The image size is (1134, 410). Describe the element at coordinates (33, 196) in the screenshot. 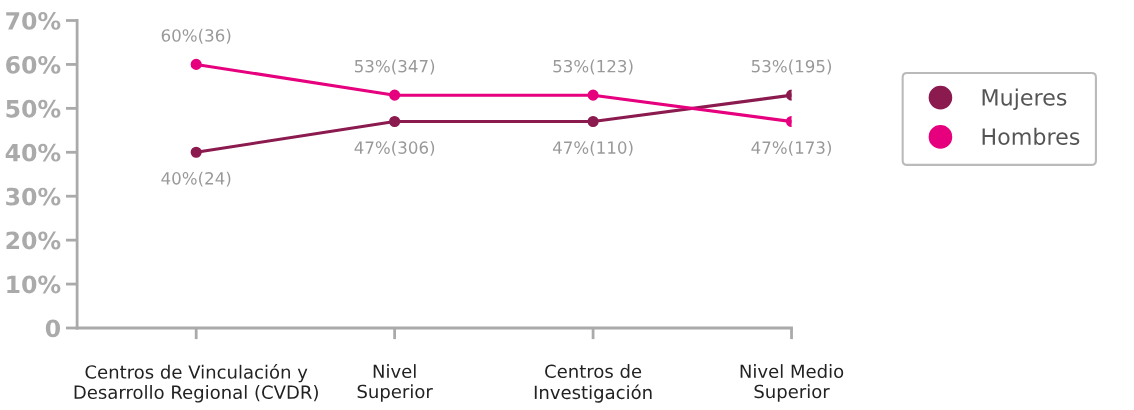

I see `y-tick-label: 30%` at that location.